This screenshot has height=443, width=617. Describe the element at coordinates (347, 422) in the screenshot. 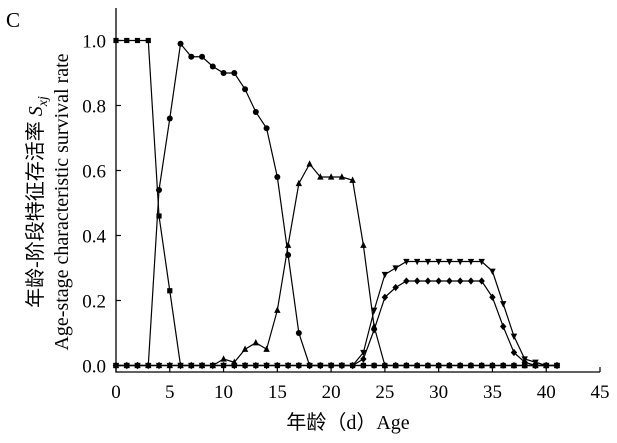

I see `x-axis-title: 年龄（d）Age` at that location.